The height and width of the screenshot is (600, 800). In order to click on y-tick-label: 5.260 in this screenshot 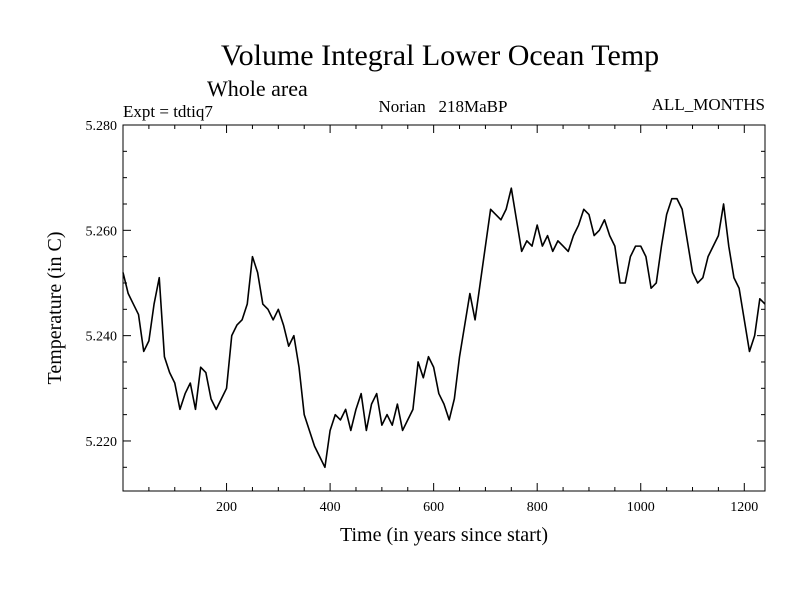, I will do `click(102, 231)`.